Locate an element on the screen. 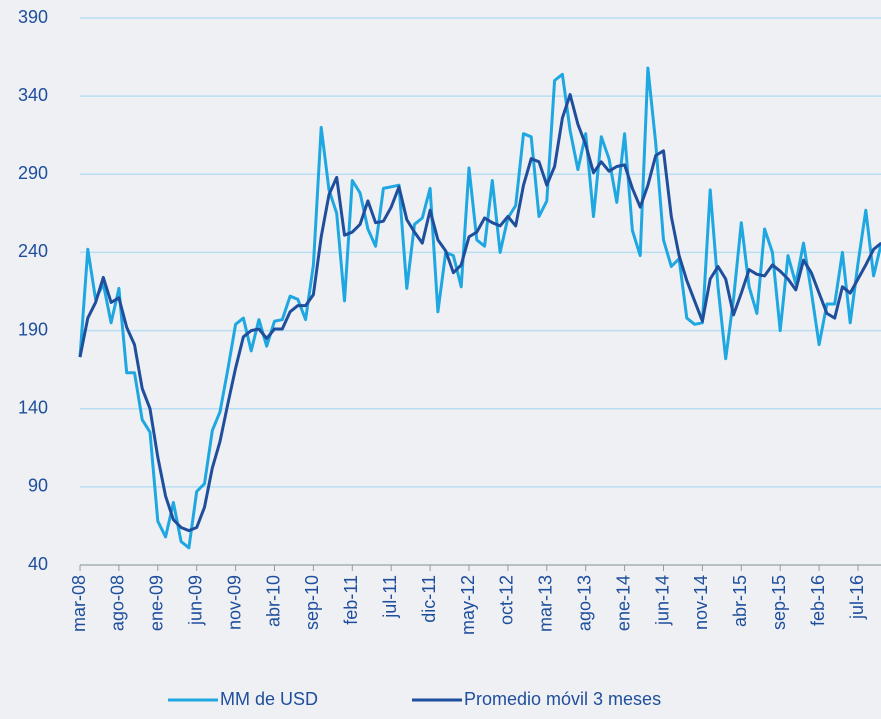 The width and height of the screenshot is (881, 719). x-tick-label: ago-08 is located at coordinates (118, 603).